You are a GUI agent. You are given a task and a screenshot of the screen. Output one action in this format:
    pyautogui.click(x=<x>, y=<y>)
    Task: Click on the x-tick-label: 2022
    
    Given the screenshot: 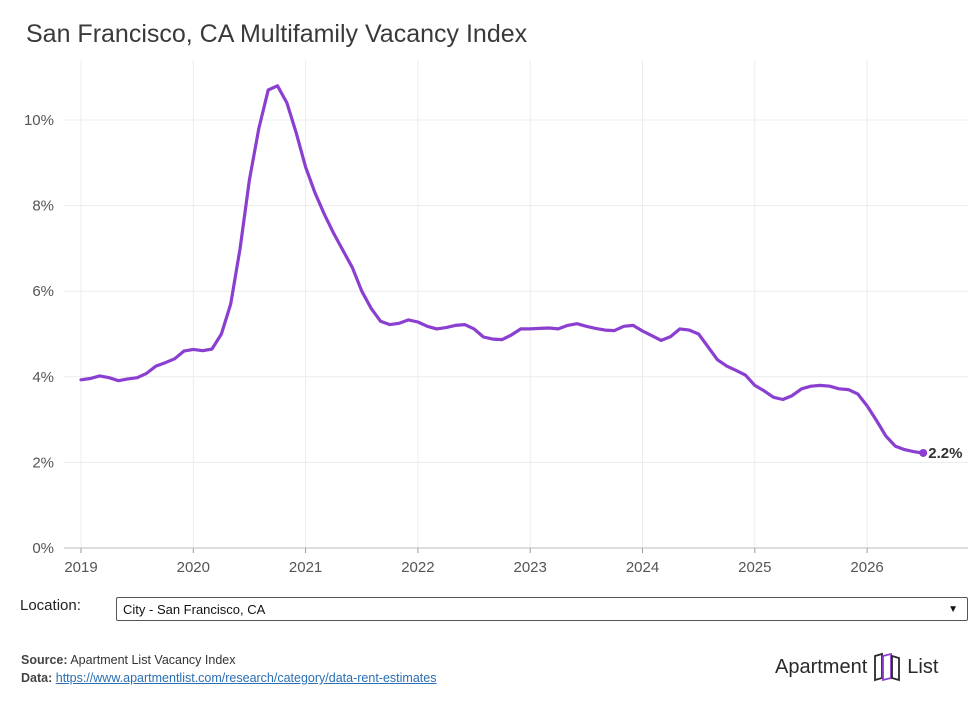 What is the action you would take?
    pyautogui.click(x=417, y=567)
    